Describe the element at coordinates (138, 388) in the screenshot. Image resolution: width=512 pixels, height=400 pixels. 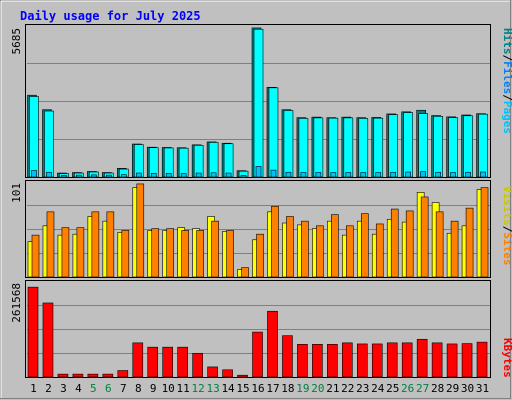
I see `x-tick-label: 8` at that location.